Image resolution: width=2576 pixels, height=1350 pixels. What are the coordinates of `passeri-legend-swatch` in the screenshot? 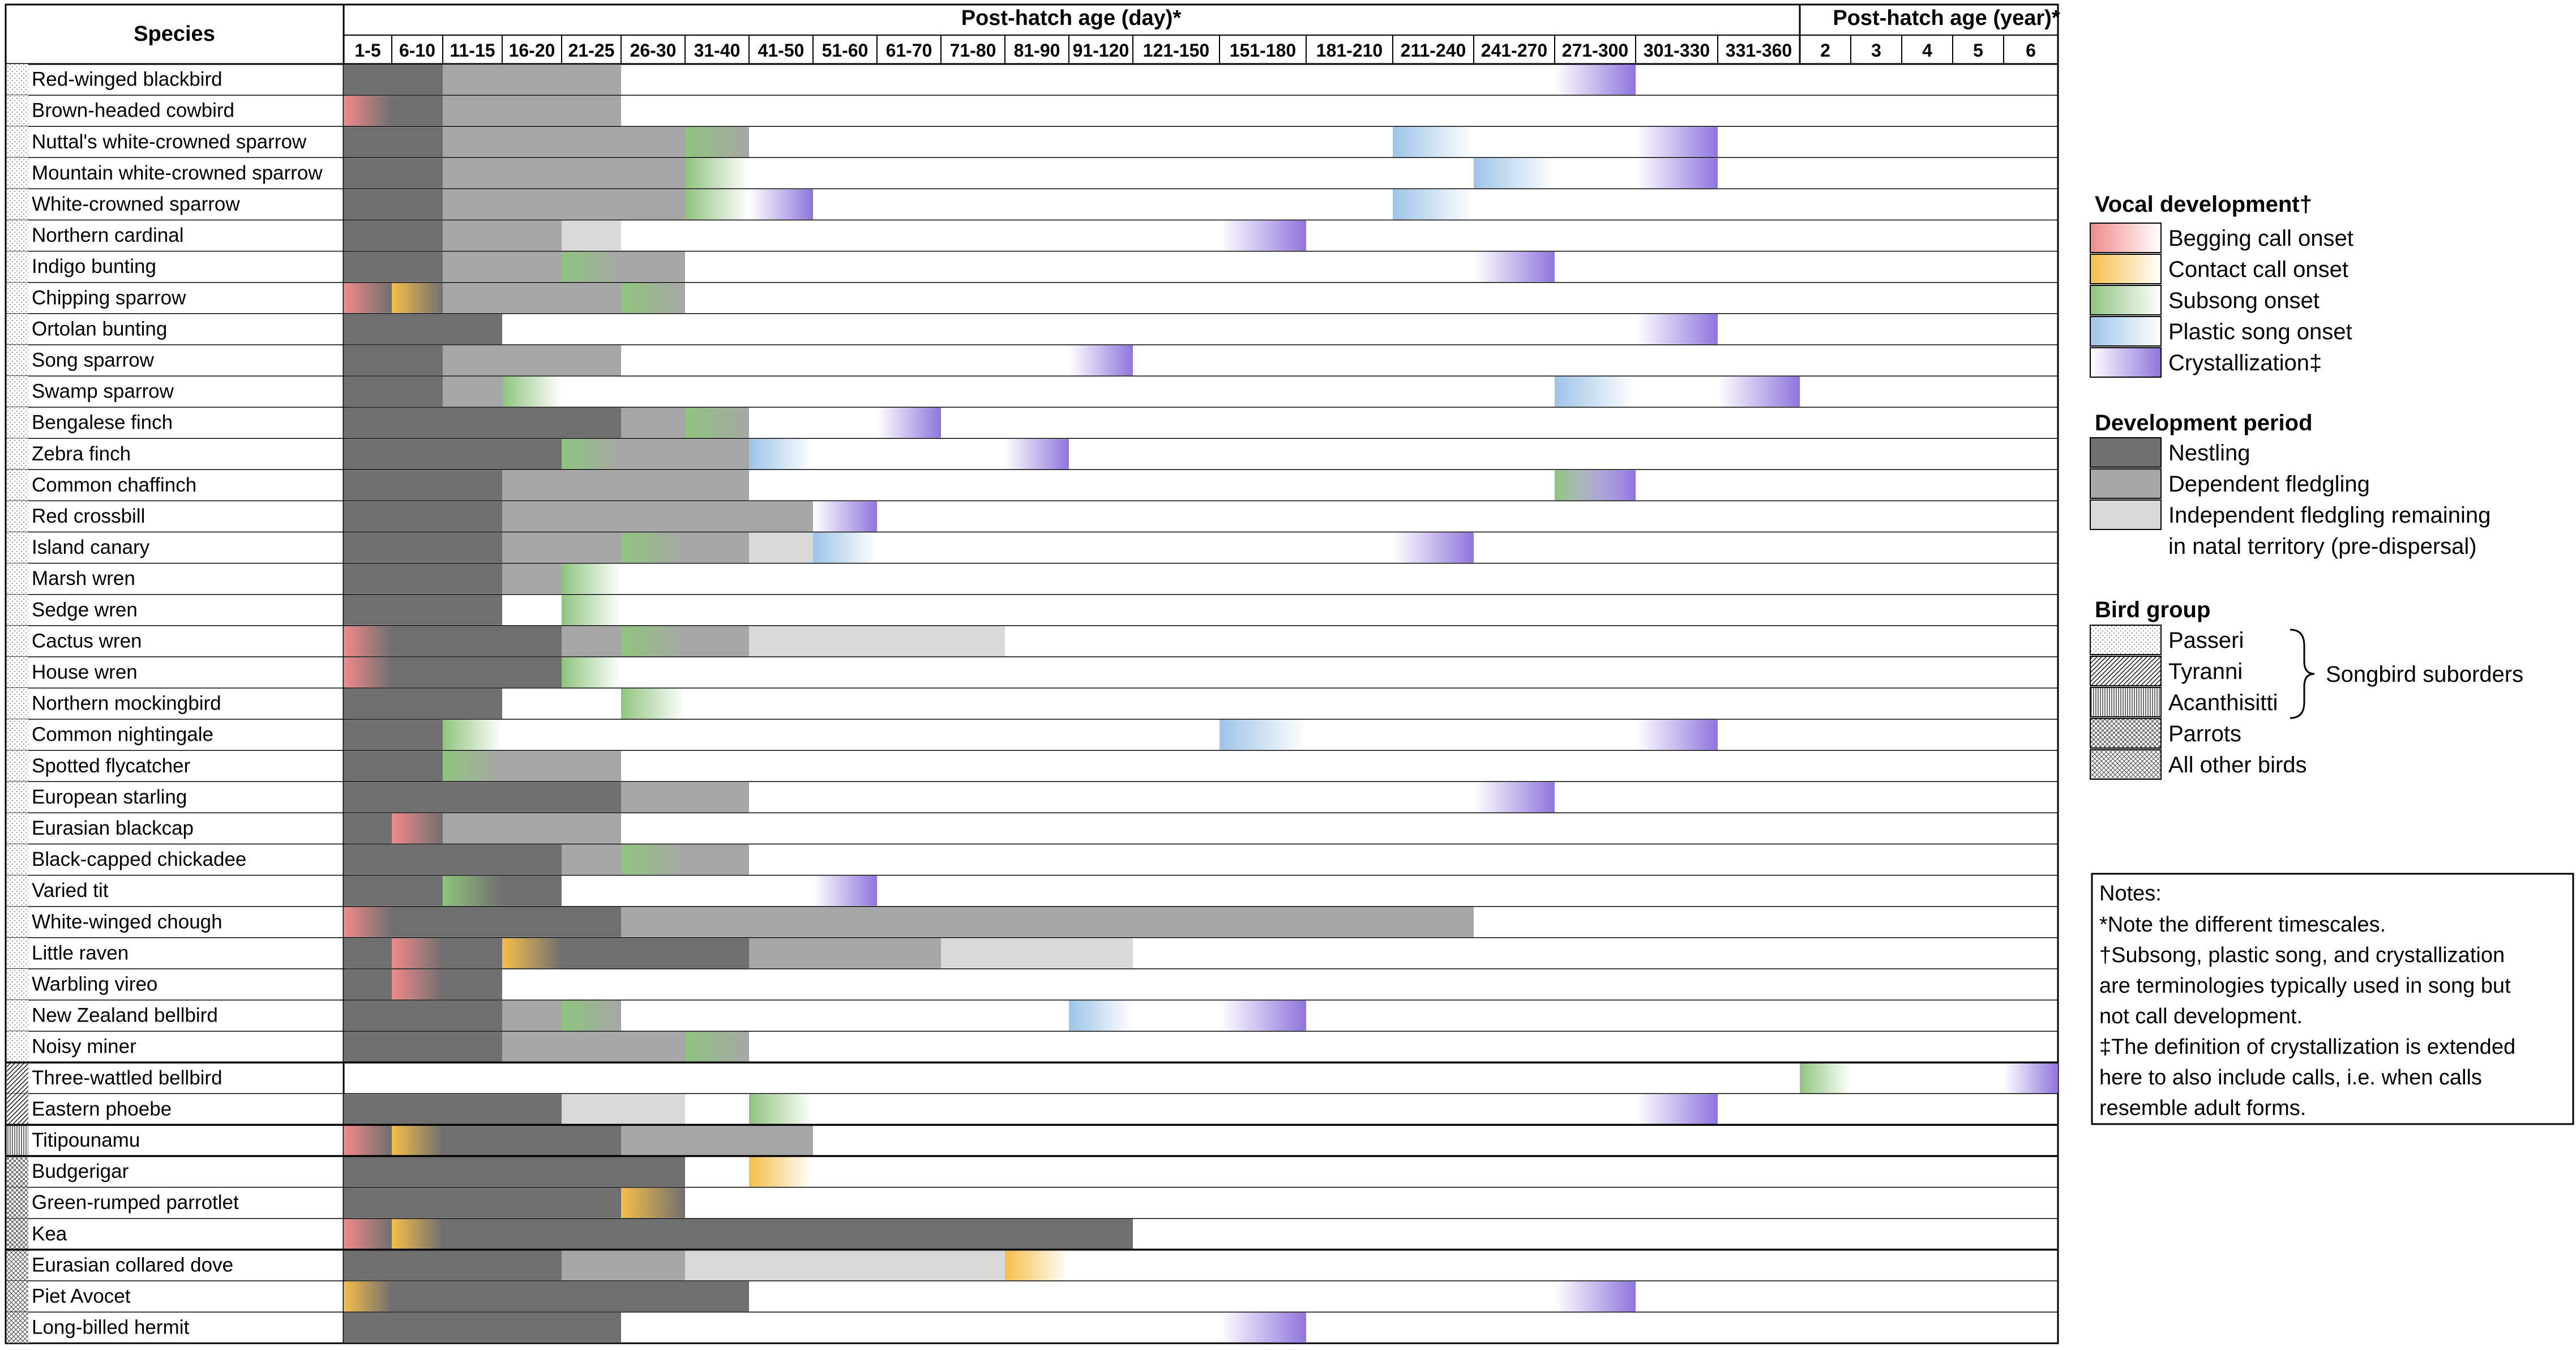 It's located at (2126, 640).